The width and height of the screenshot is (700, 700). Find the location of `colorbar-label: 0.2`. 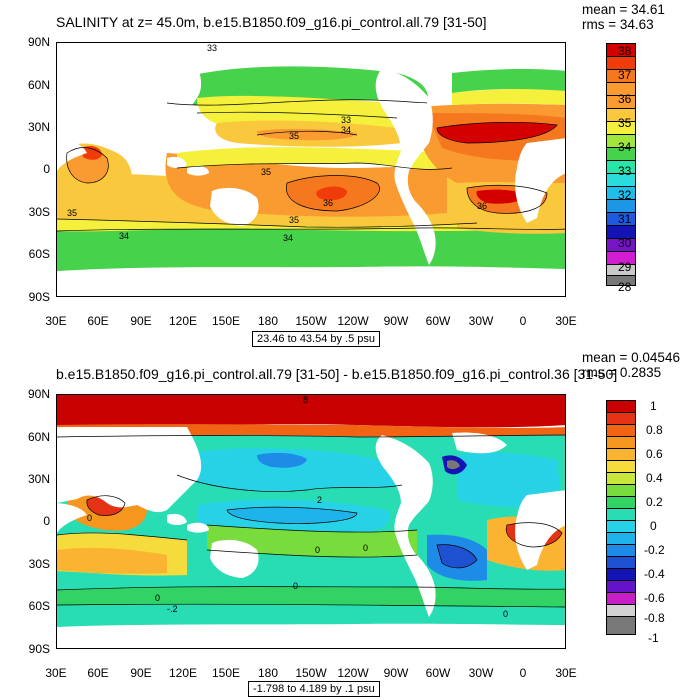

colorbar-label: 0.2 is located at coordinates (654, 502).